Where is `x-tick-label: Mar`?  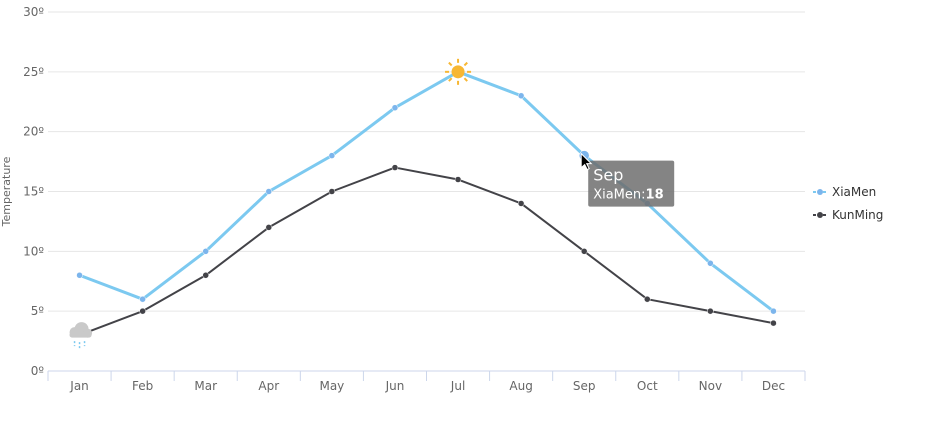 x-tick-label: Mar is located at coordinates (205, 386).